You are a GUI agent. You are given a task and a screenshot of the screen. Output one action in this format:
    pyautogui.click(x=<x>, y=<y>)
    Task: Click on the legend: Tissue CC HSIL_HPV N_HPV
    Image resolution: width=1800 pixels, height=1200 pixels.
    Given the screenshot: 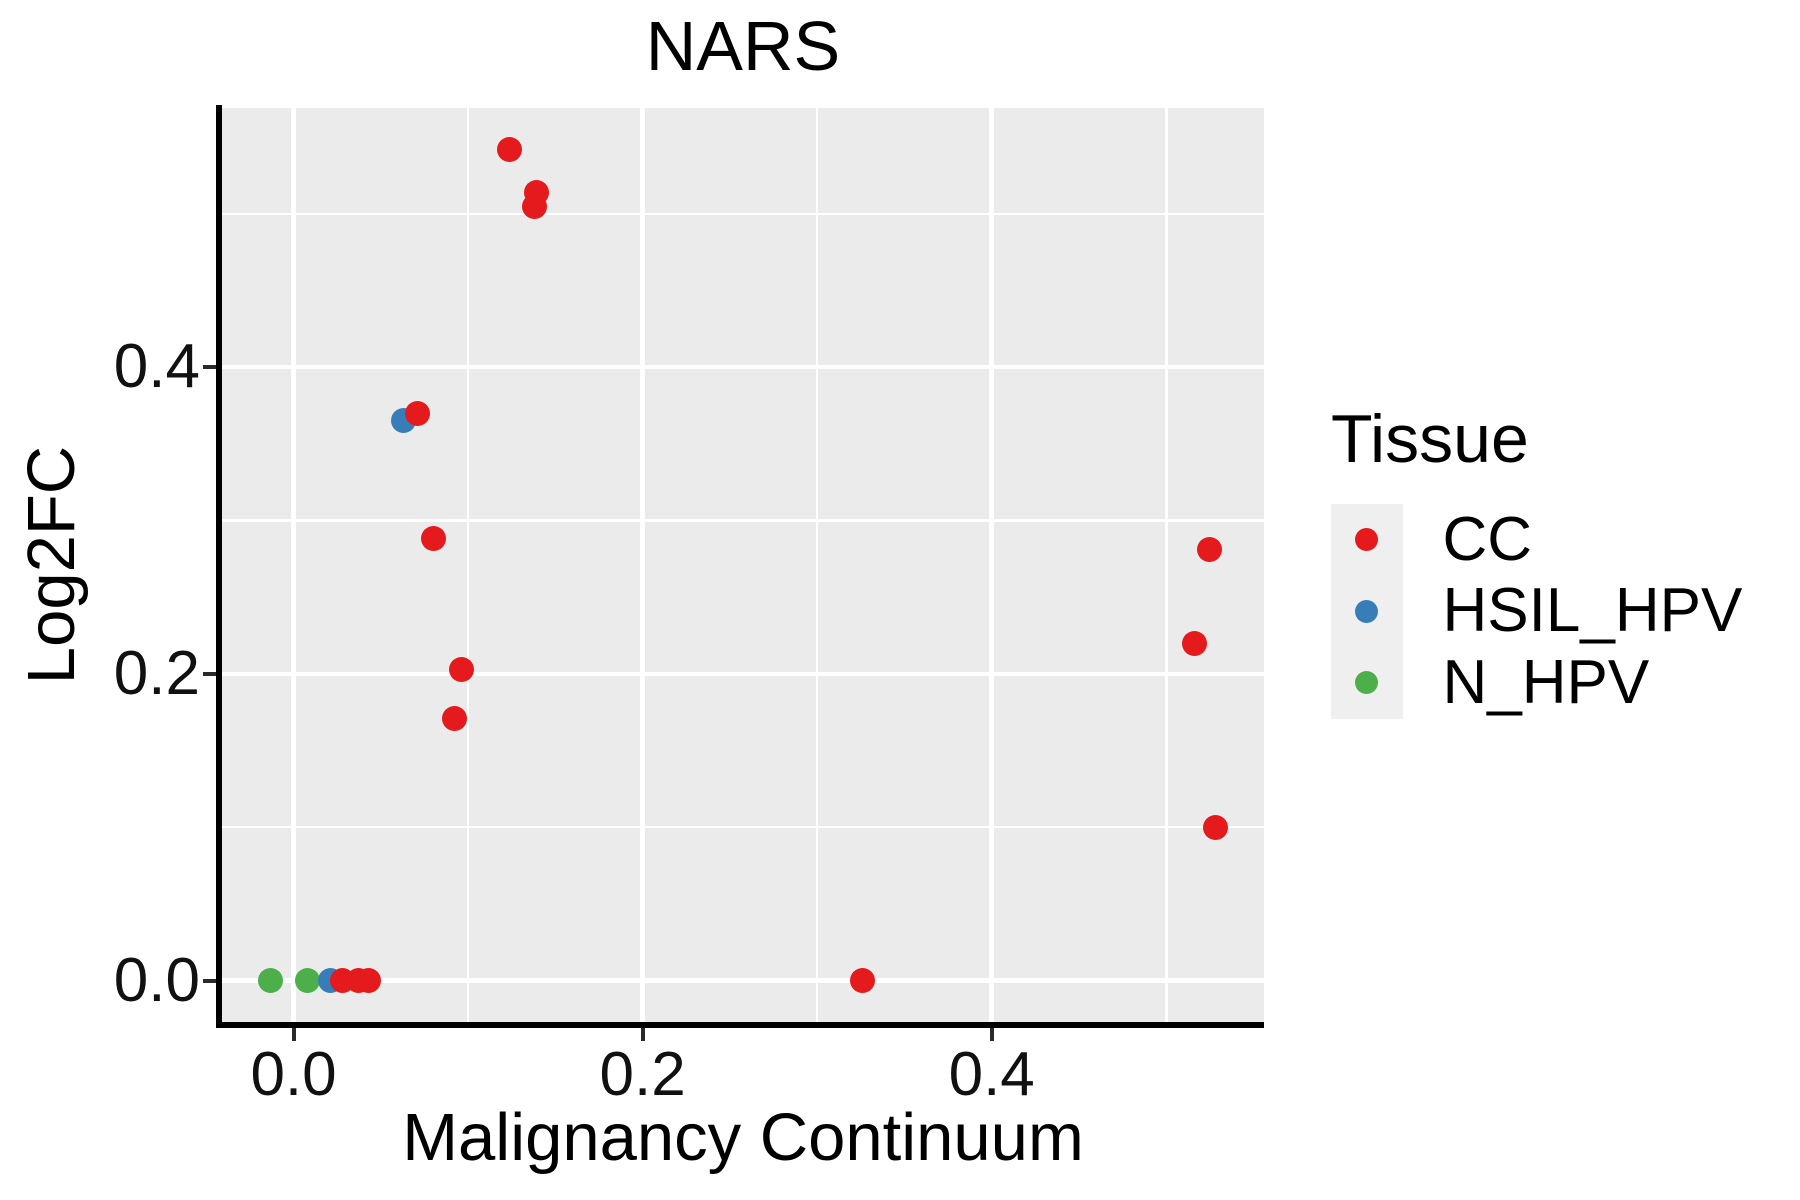 What is the action you would take?
    pyautogui.click(x=1536, y=560)
    